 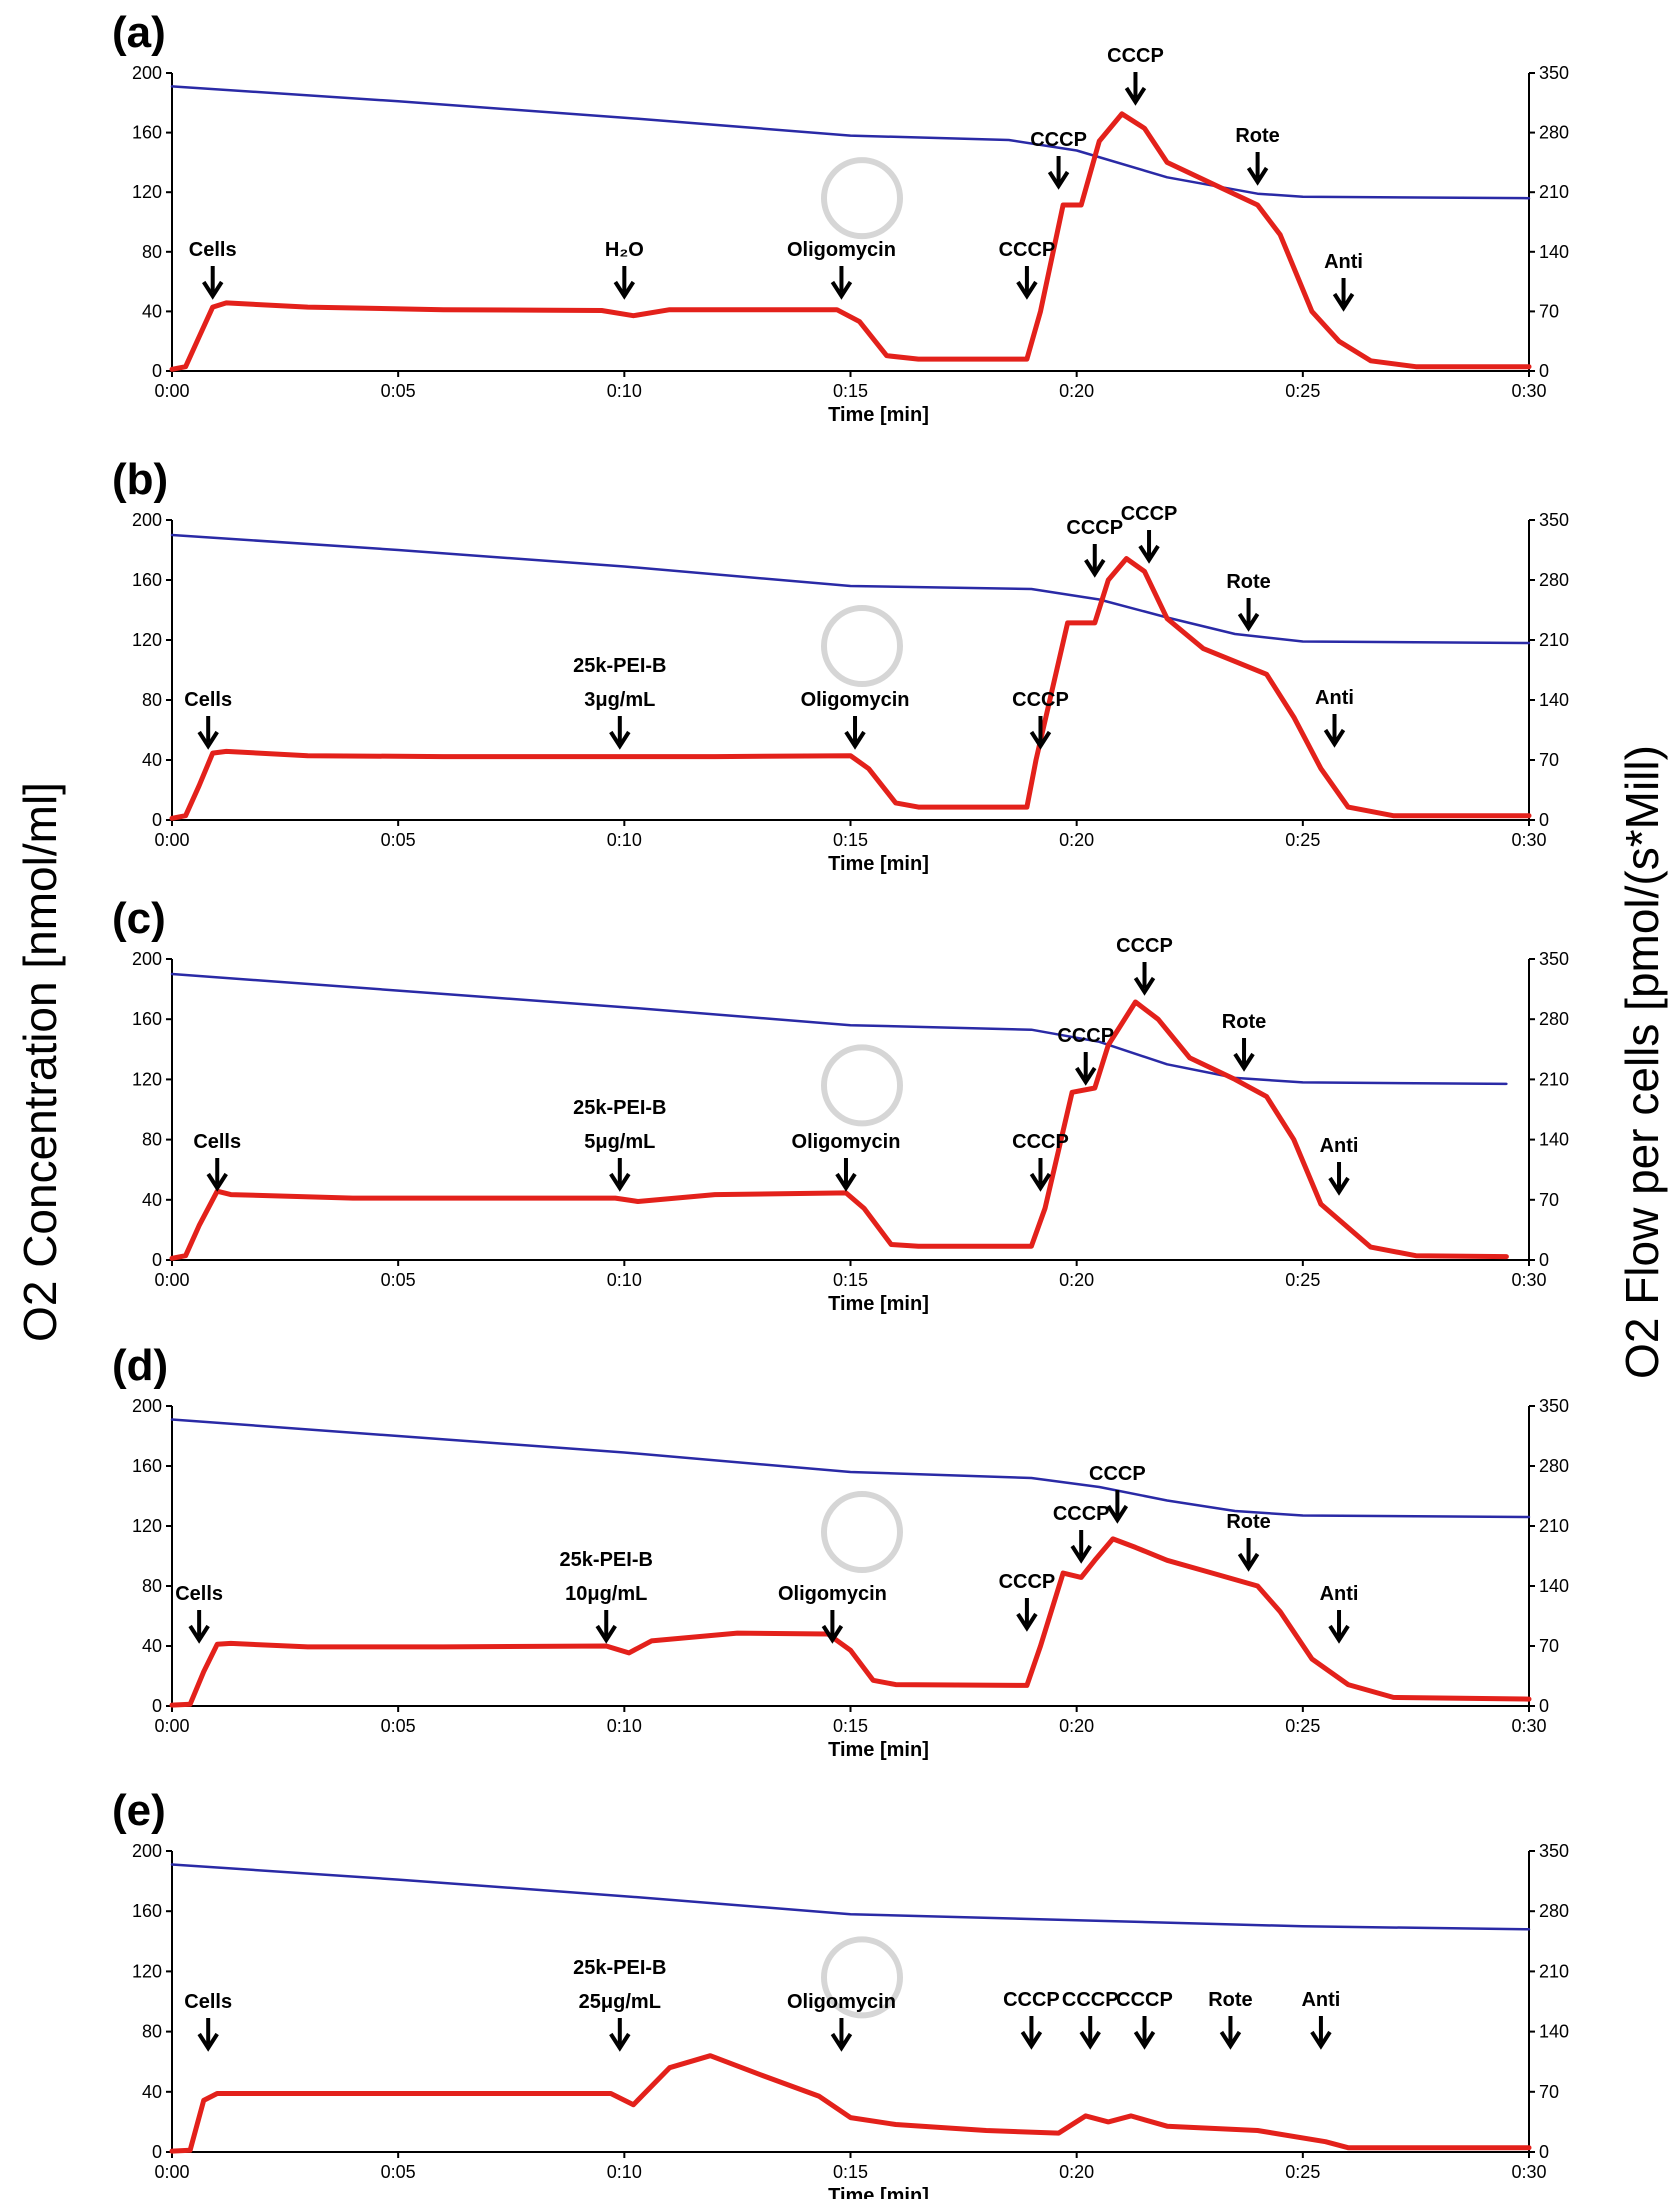 What do you see at coordinates (850, 840) in the screenshot?
I see `x-tick-label: 0:15` at bounding box center [850, 840].